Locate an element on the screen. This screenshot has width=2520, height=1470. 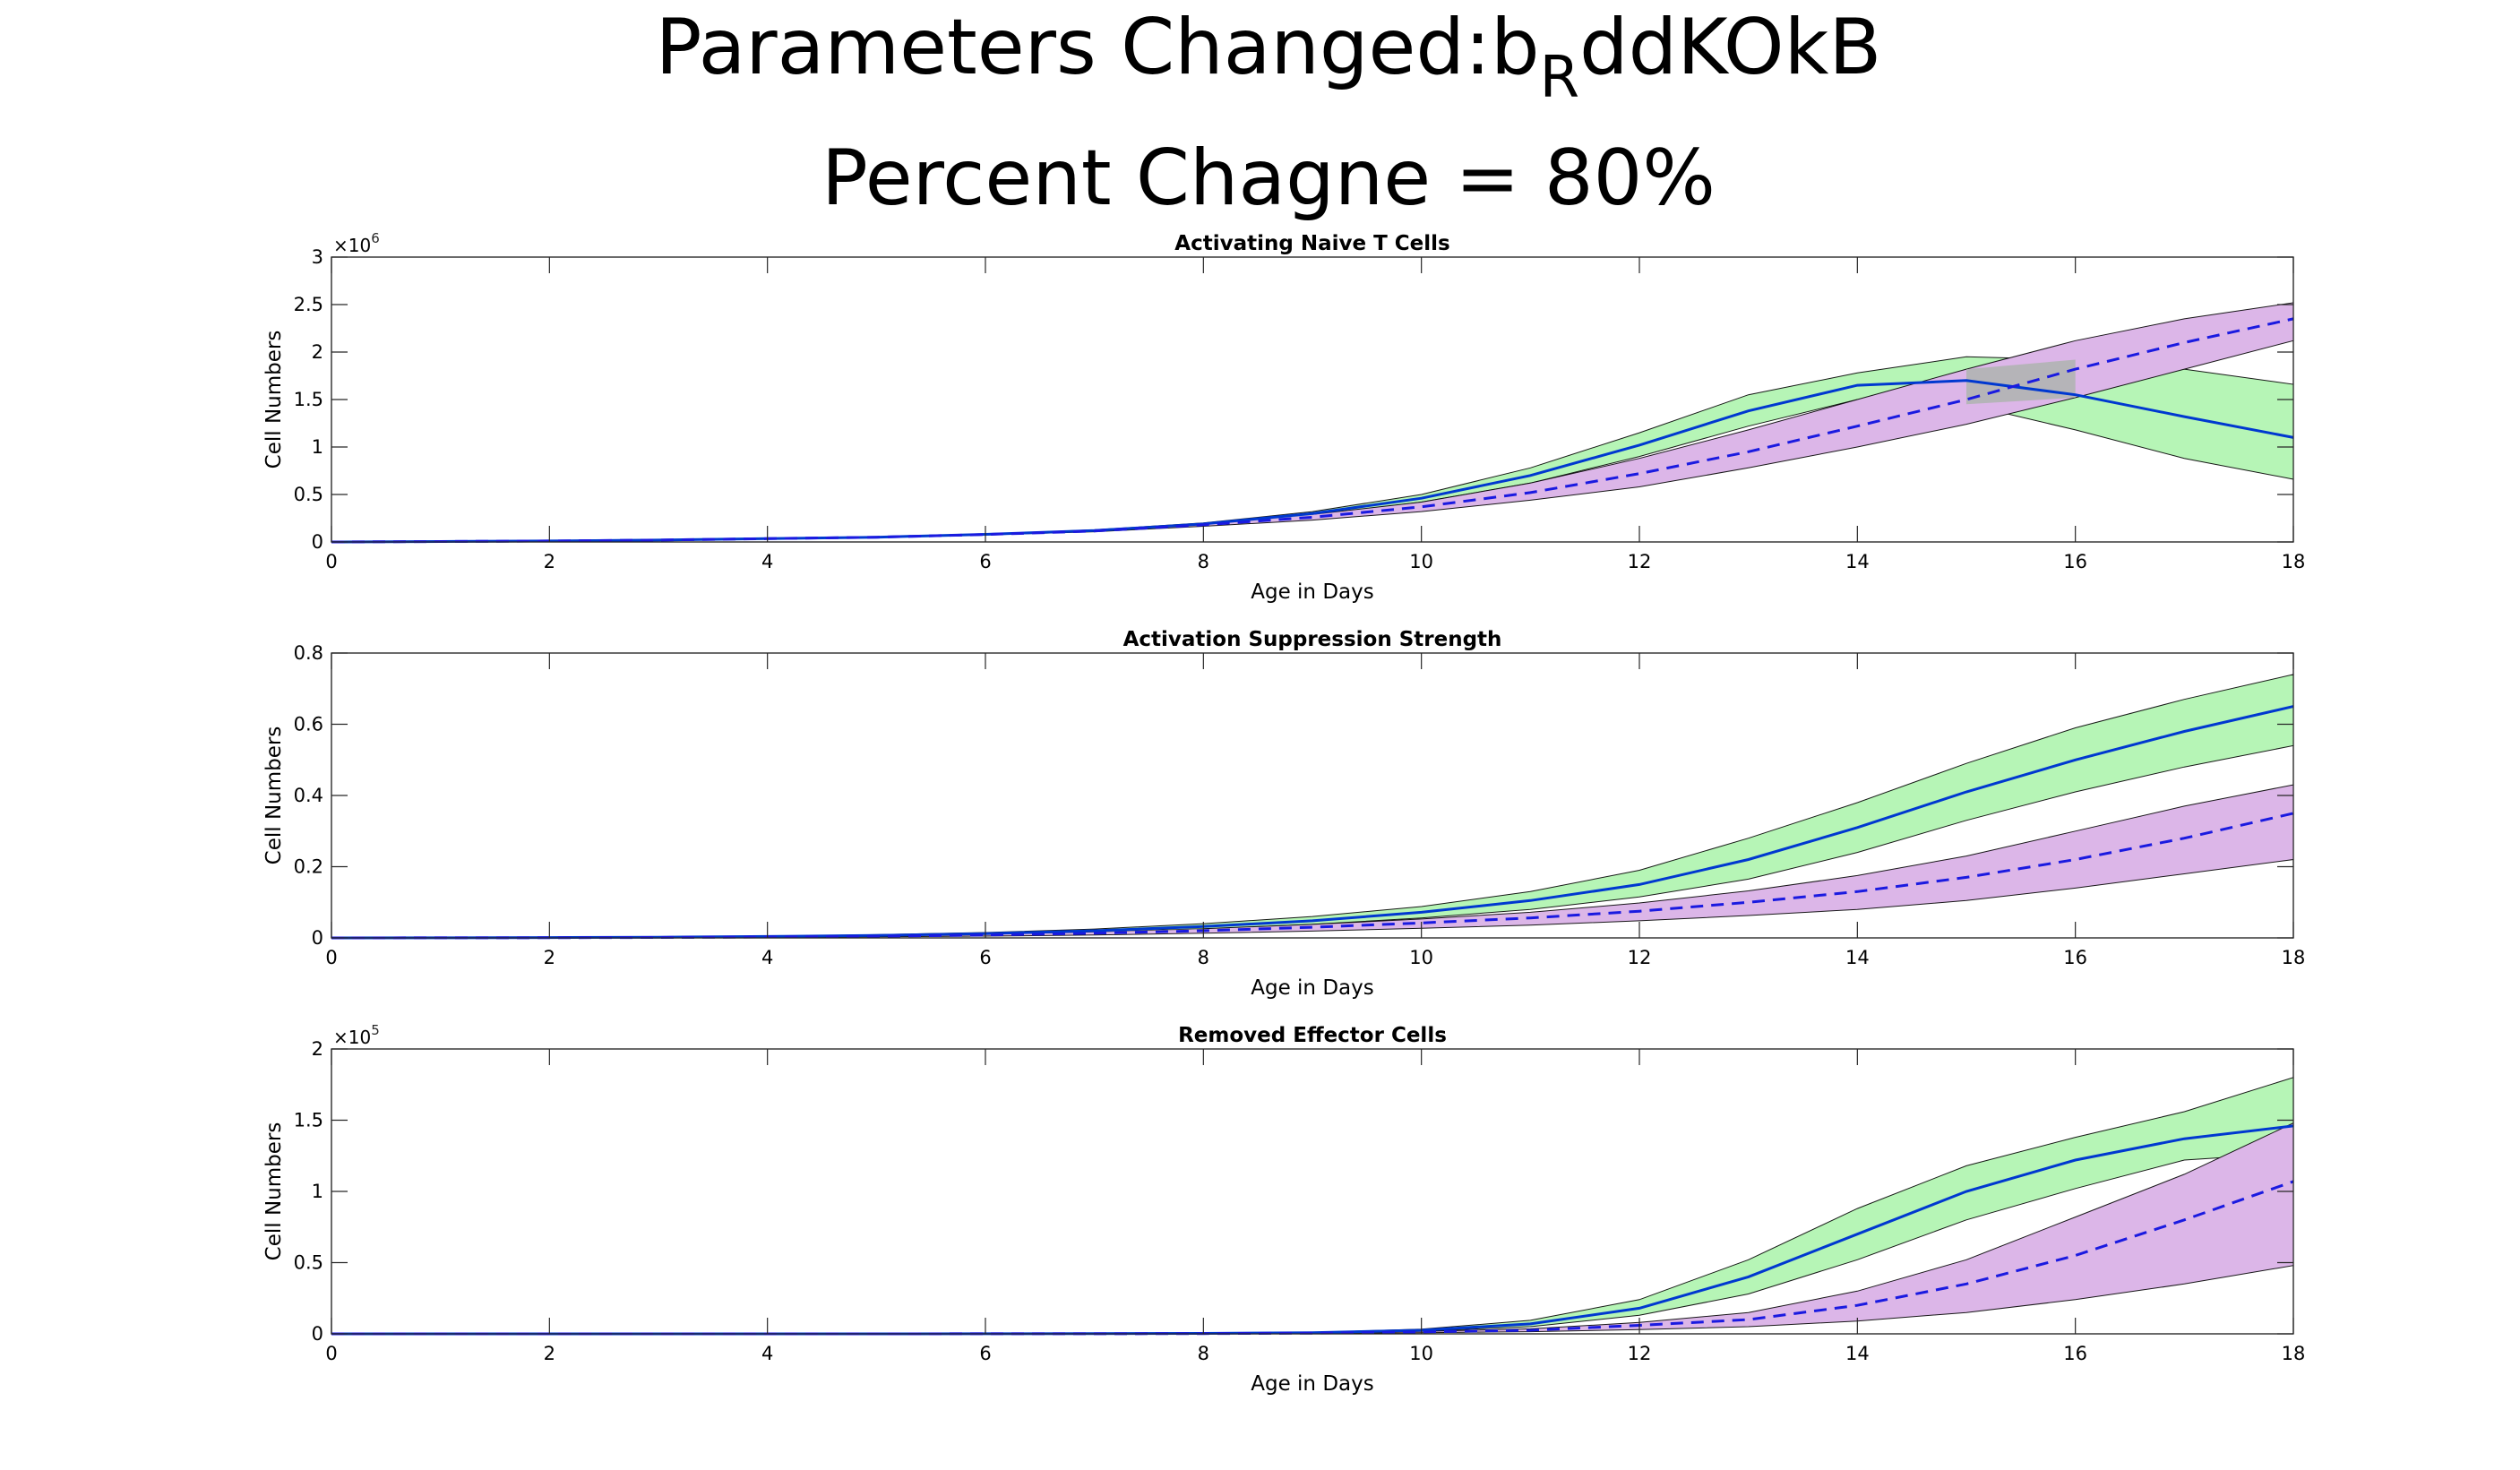
y-tick-label: 0.4 is located at coordinates (308, 795).